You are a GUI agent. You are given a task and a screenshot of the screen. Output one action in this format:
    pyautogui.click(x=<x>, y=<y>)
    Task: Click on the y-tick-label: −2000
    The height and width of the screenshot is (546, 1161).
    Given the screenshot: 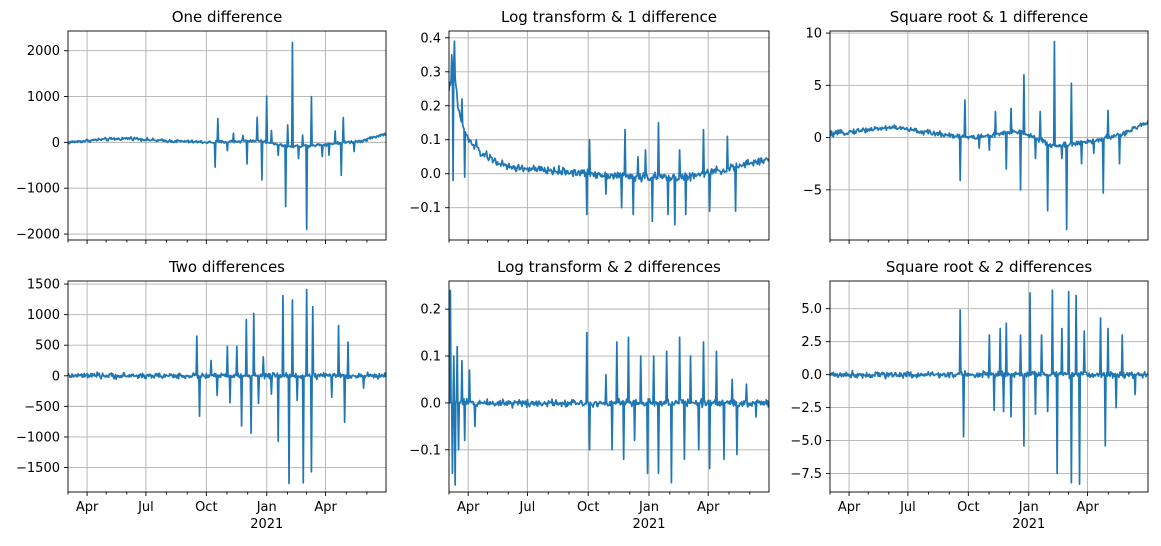 What is the action you would take?
    pyautogui.click(x=38, y=235)
    